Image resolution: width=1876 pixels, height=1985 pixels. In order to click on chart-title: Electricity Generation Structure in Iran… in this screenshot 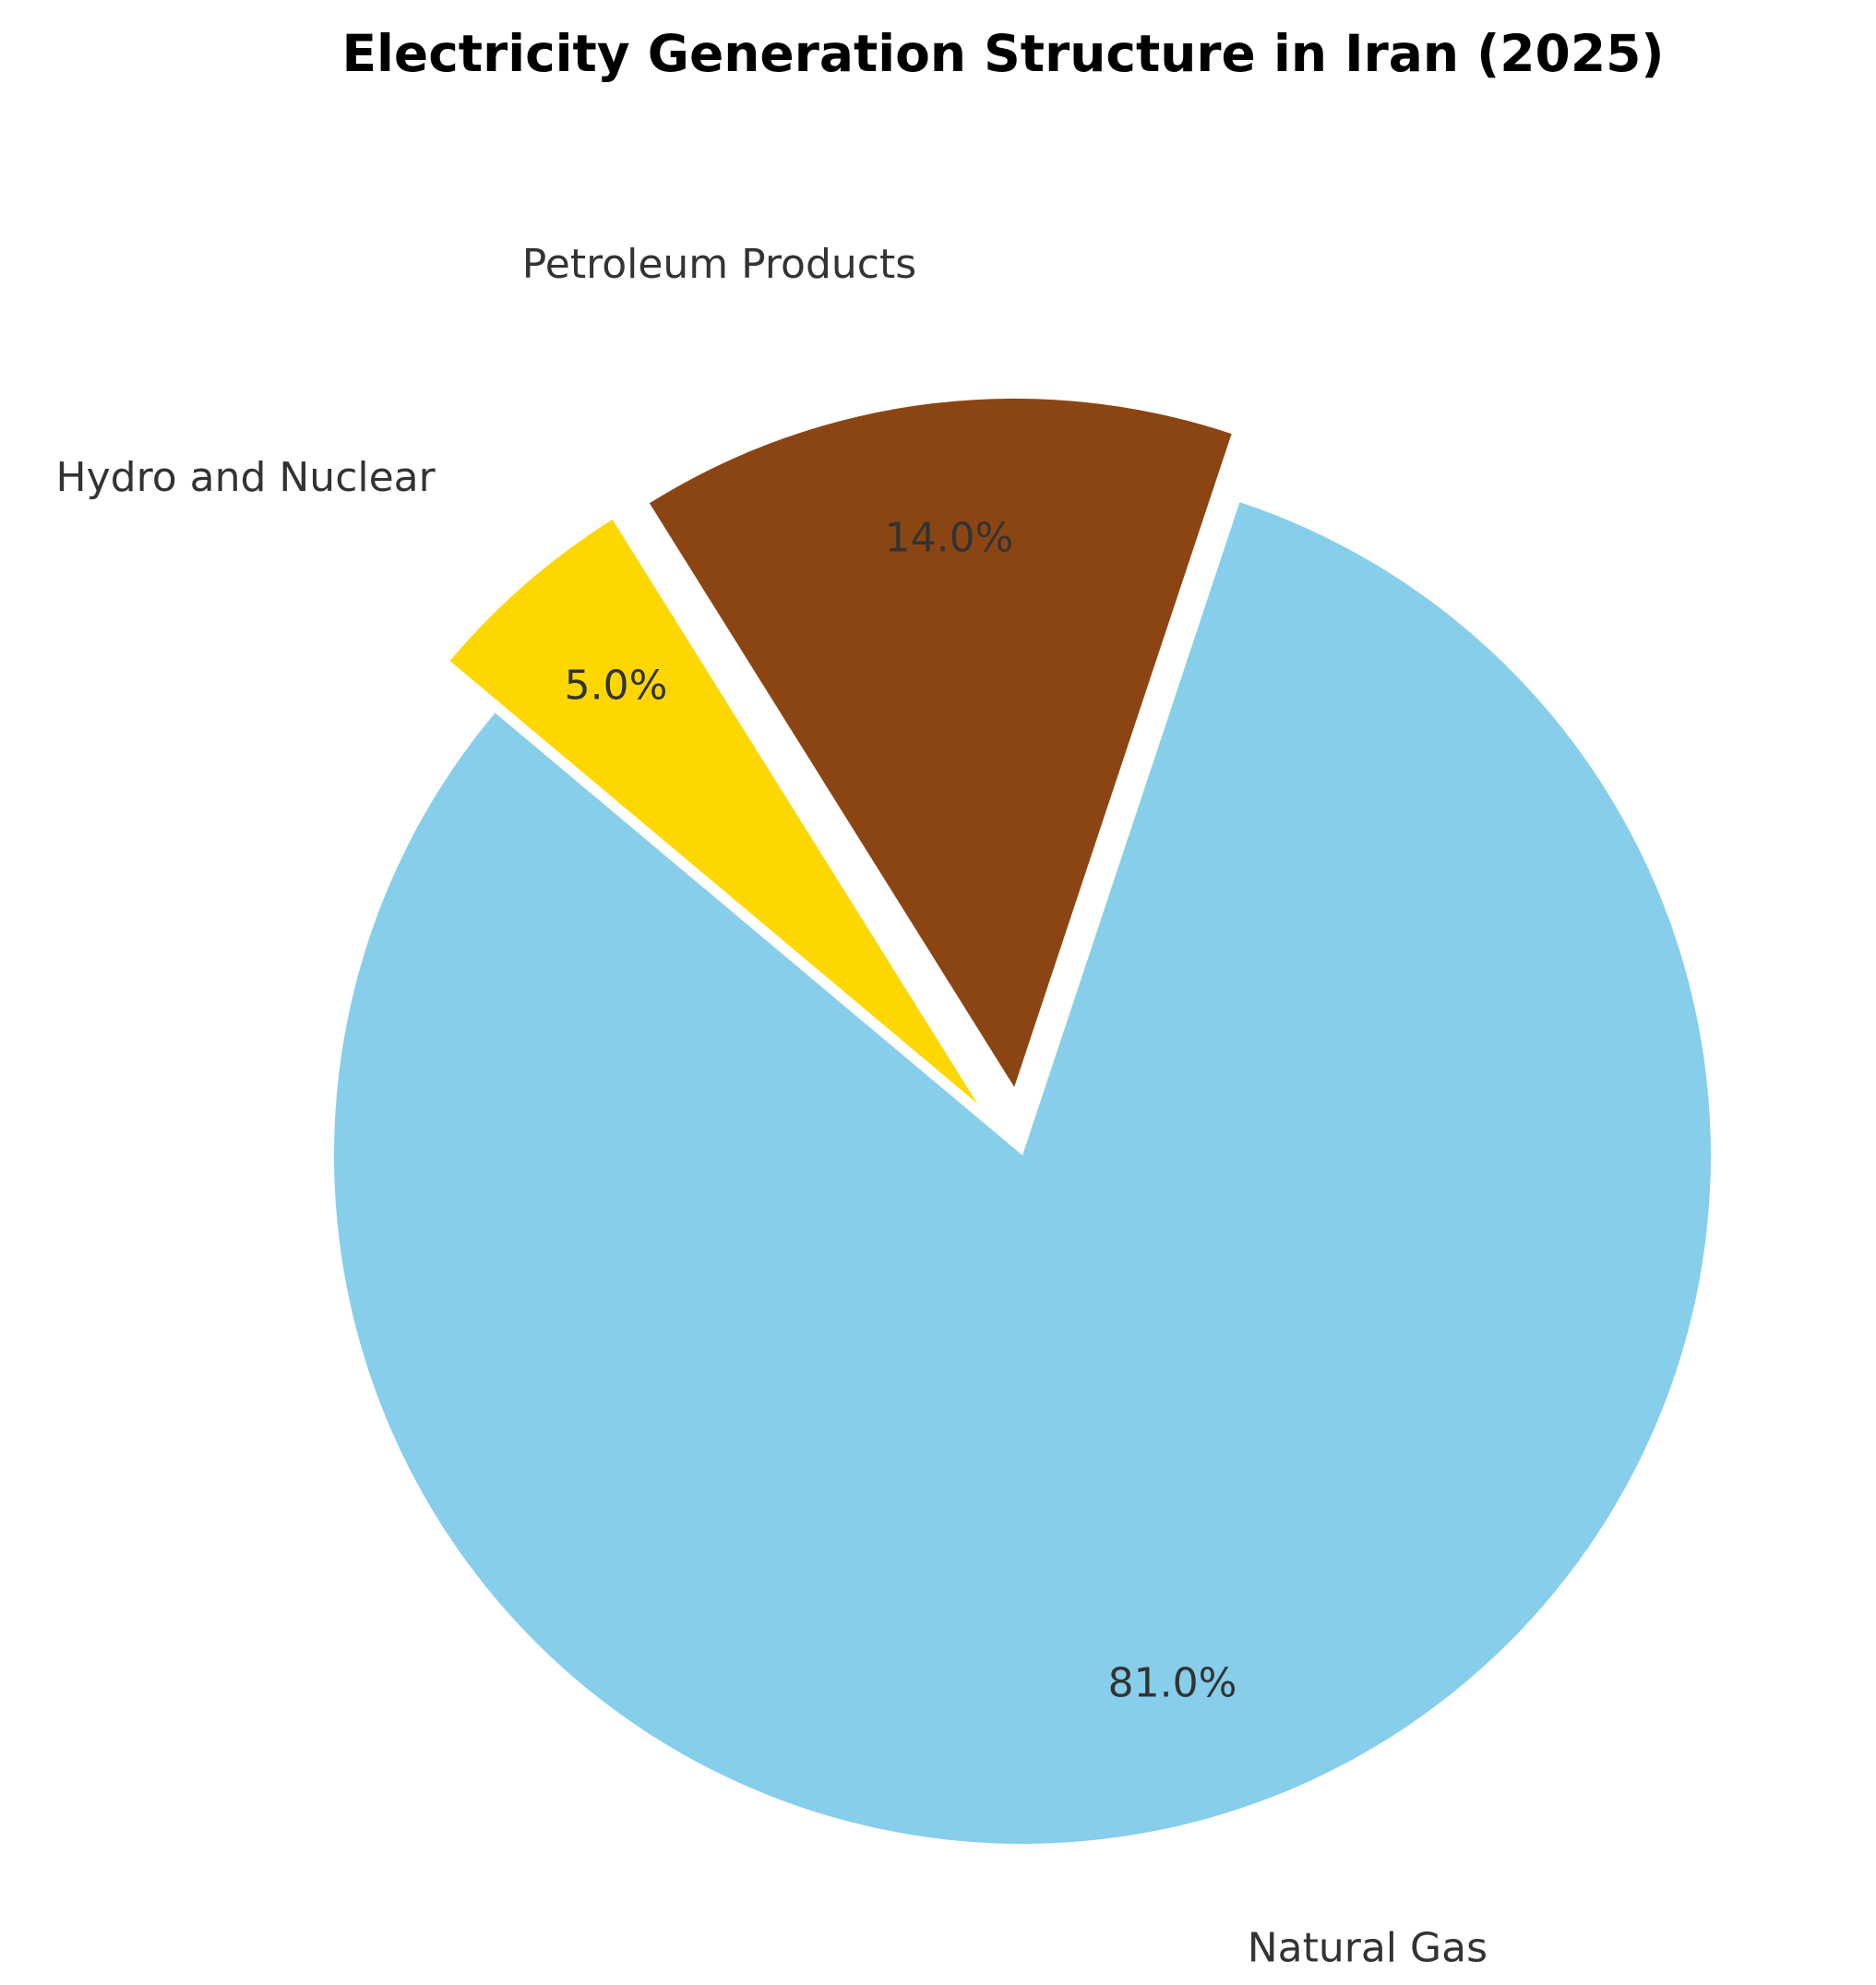, I will do `click(1003, 53)`.